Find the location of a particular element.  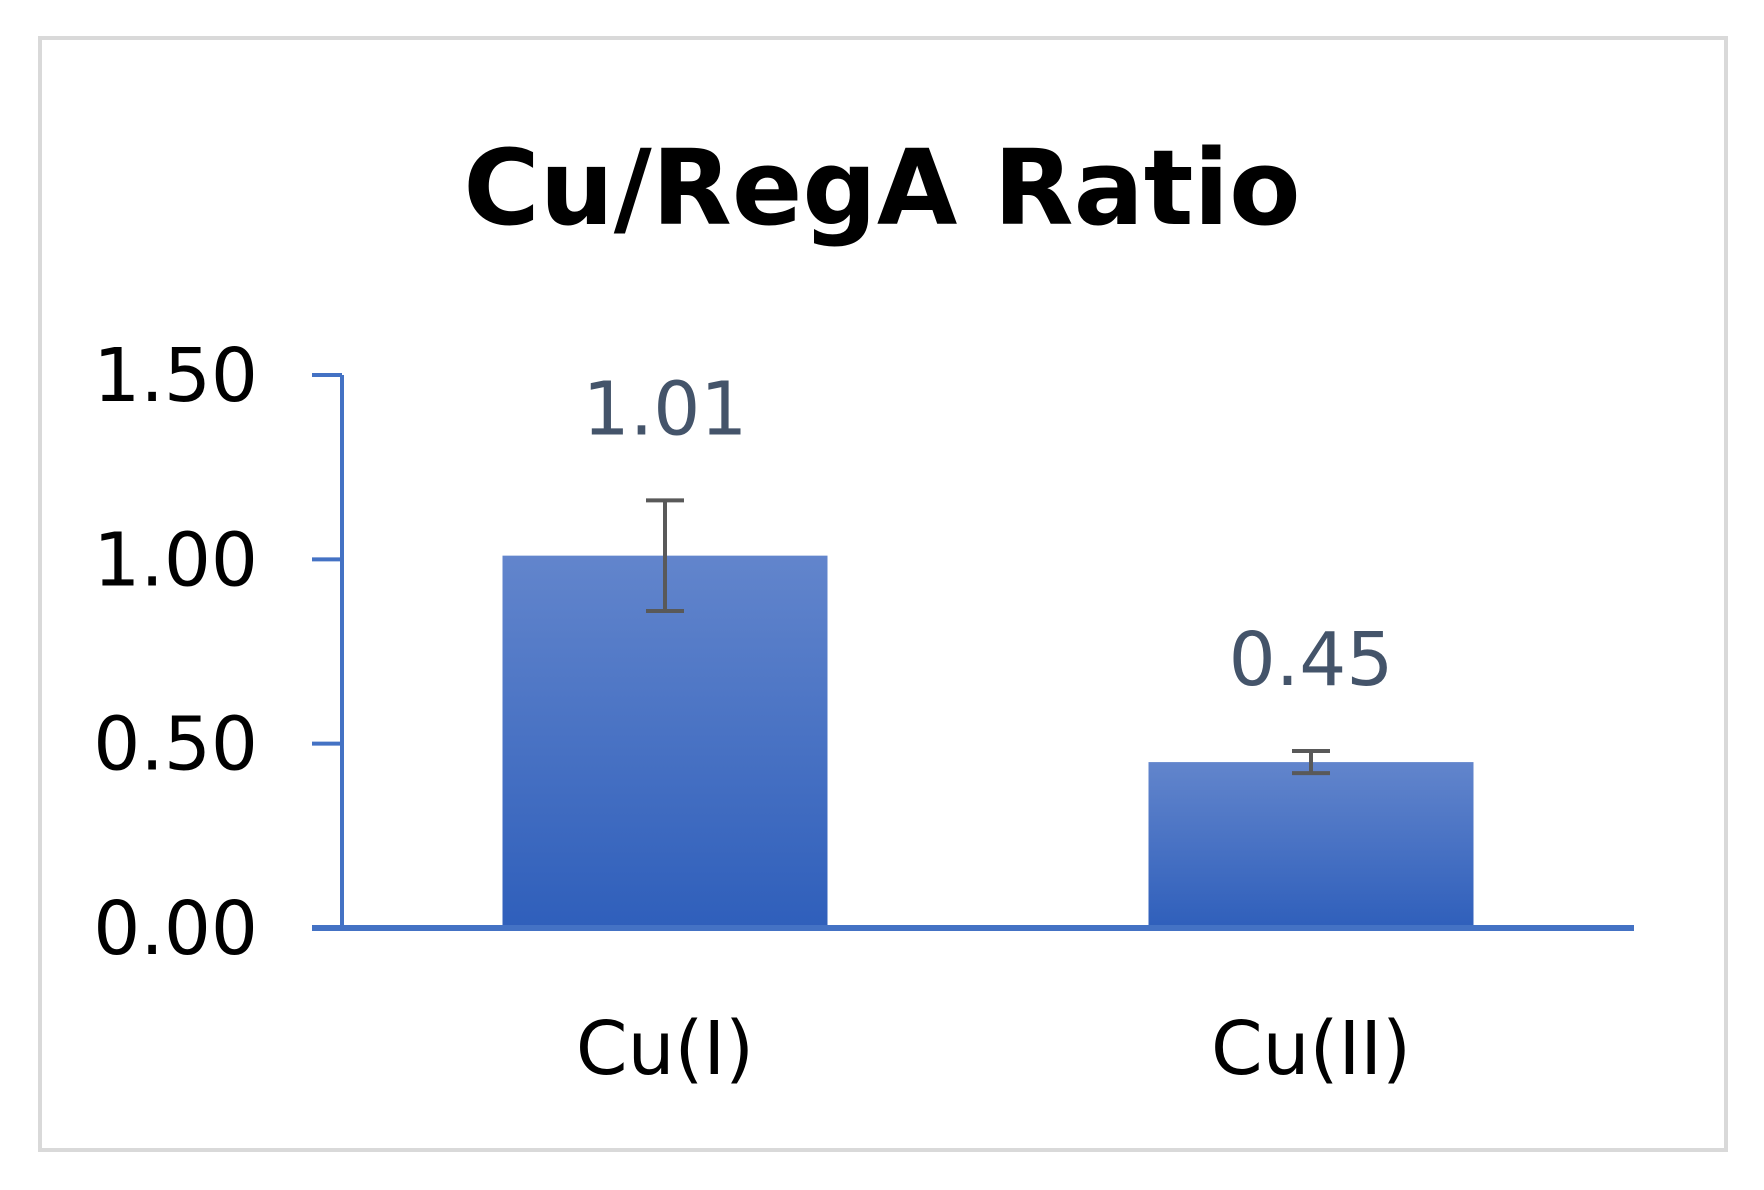

y-tick-label: 1.50 is located at coordinates (175, 376).